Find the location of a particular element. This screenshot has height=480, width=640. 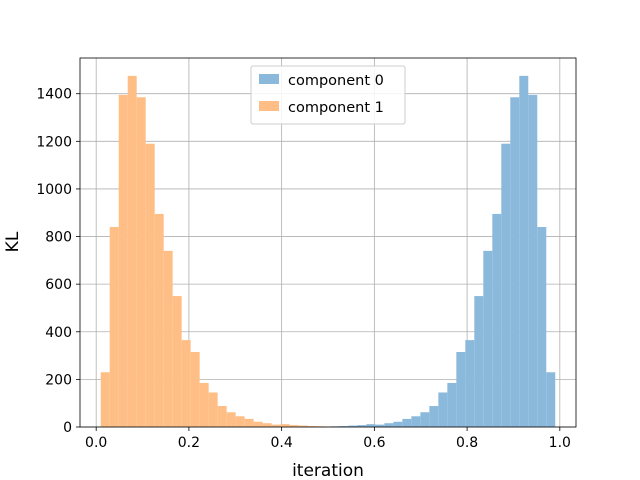

legend-box is located at coordinates (328, 95).